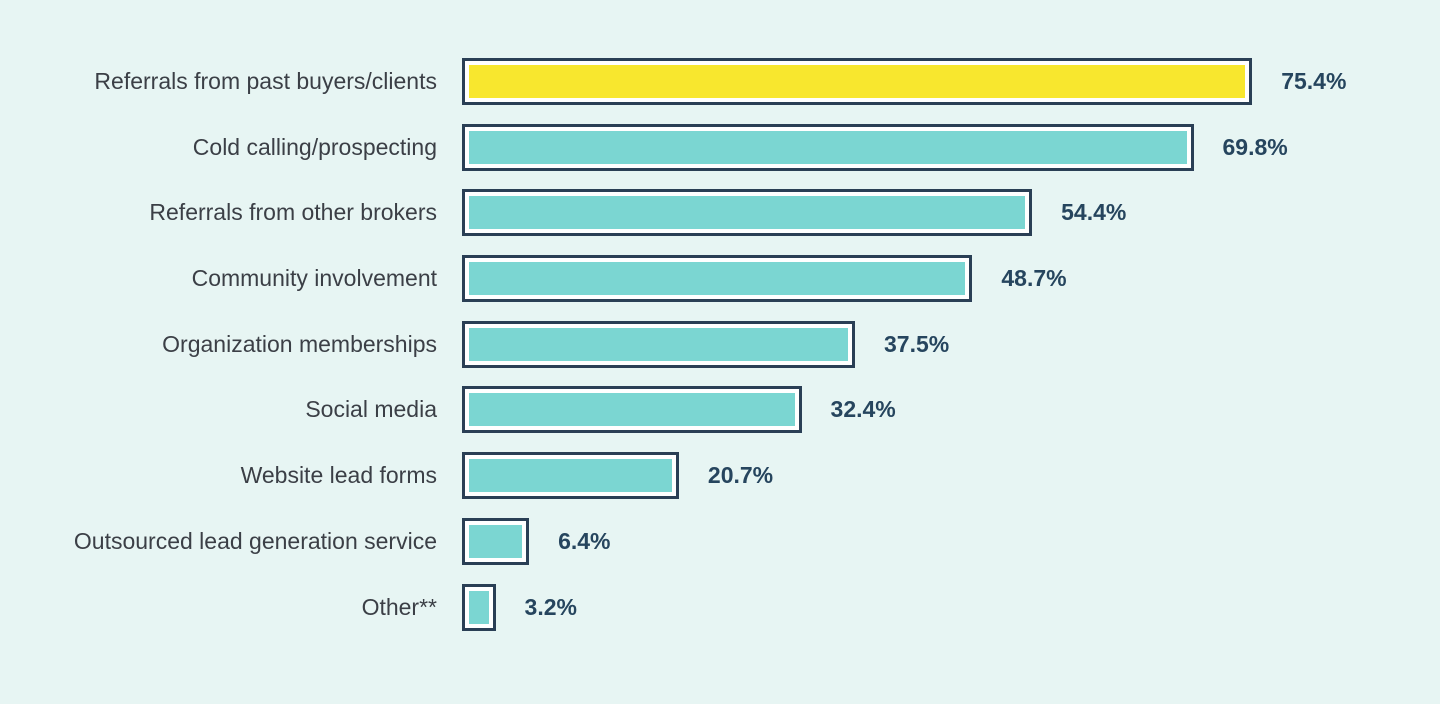 The image size is (1440, 704). I want to click on category-label: Cold calling/prospecting, so click(314, 146).